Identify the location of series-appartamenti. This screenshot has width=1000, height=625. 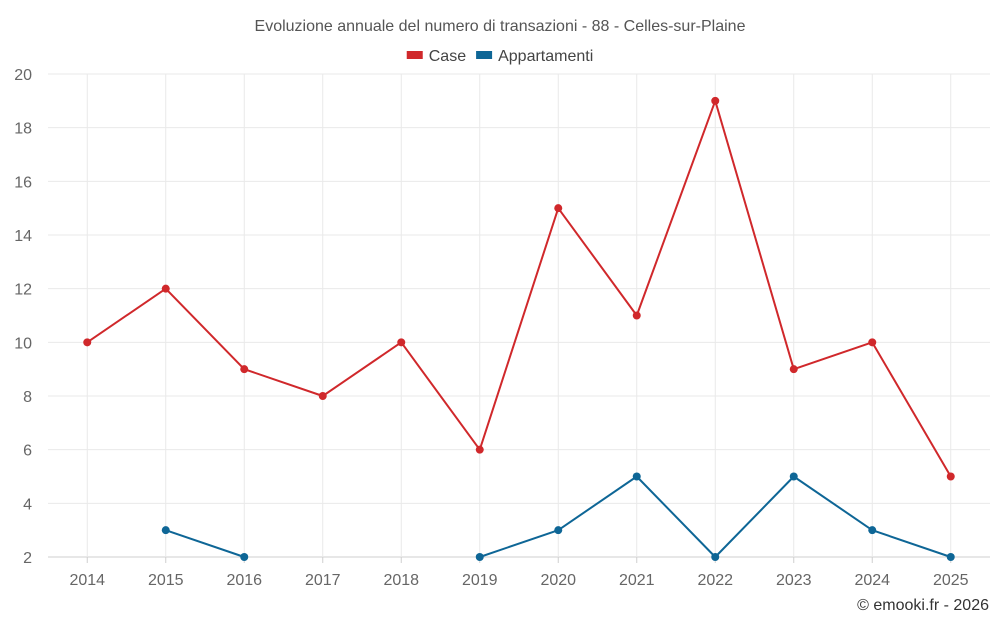
(558, 516).